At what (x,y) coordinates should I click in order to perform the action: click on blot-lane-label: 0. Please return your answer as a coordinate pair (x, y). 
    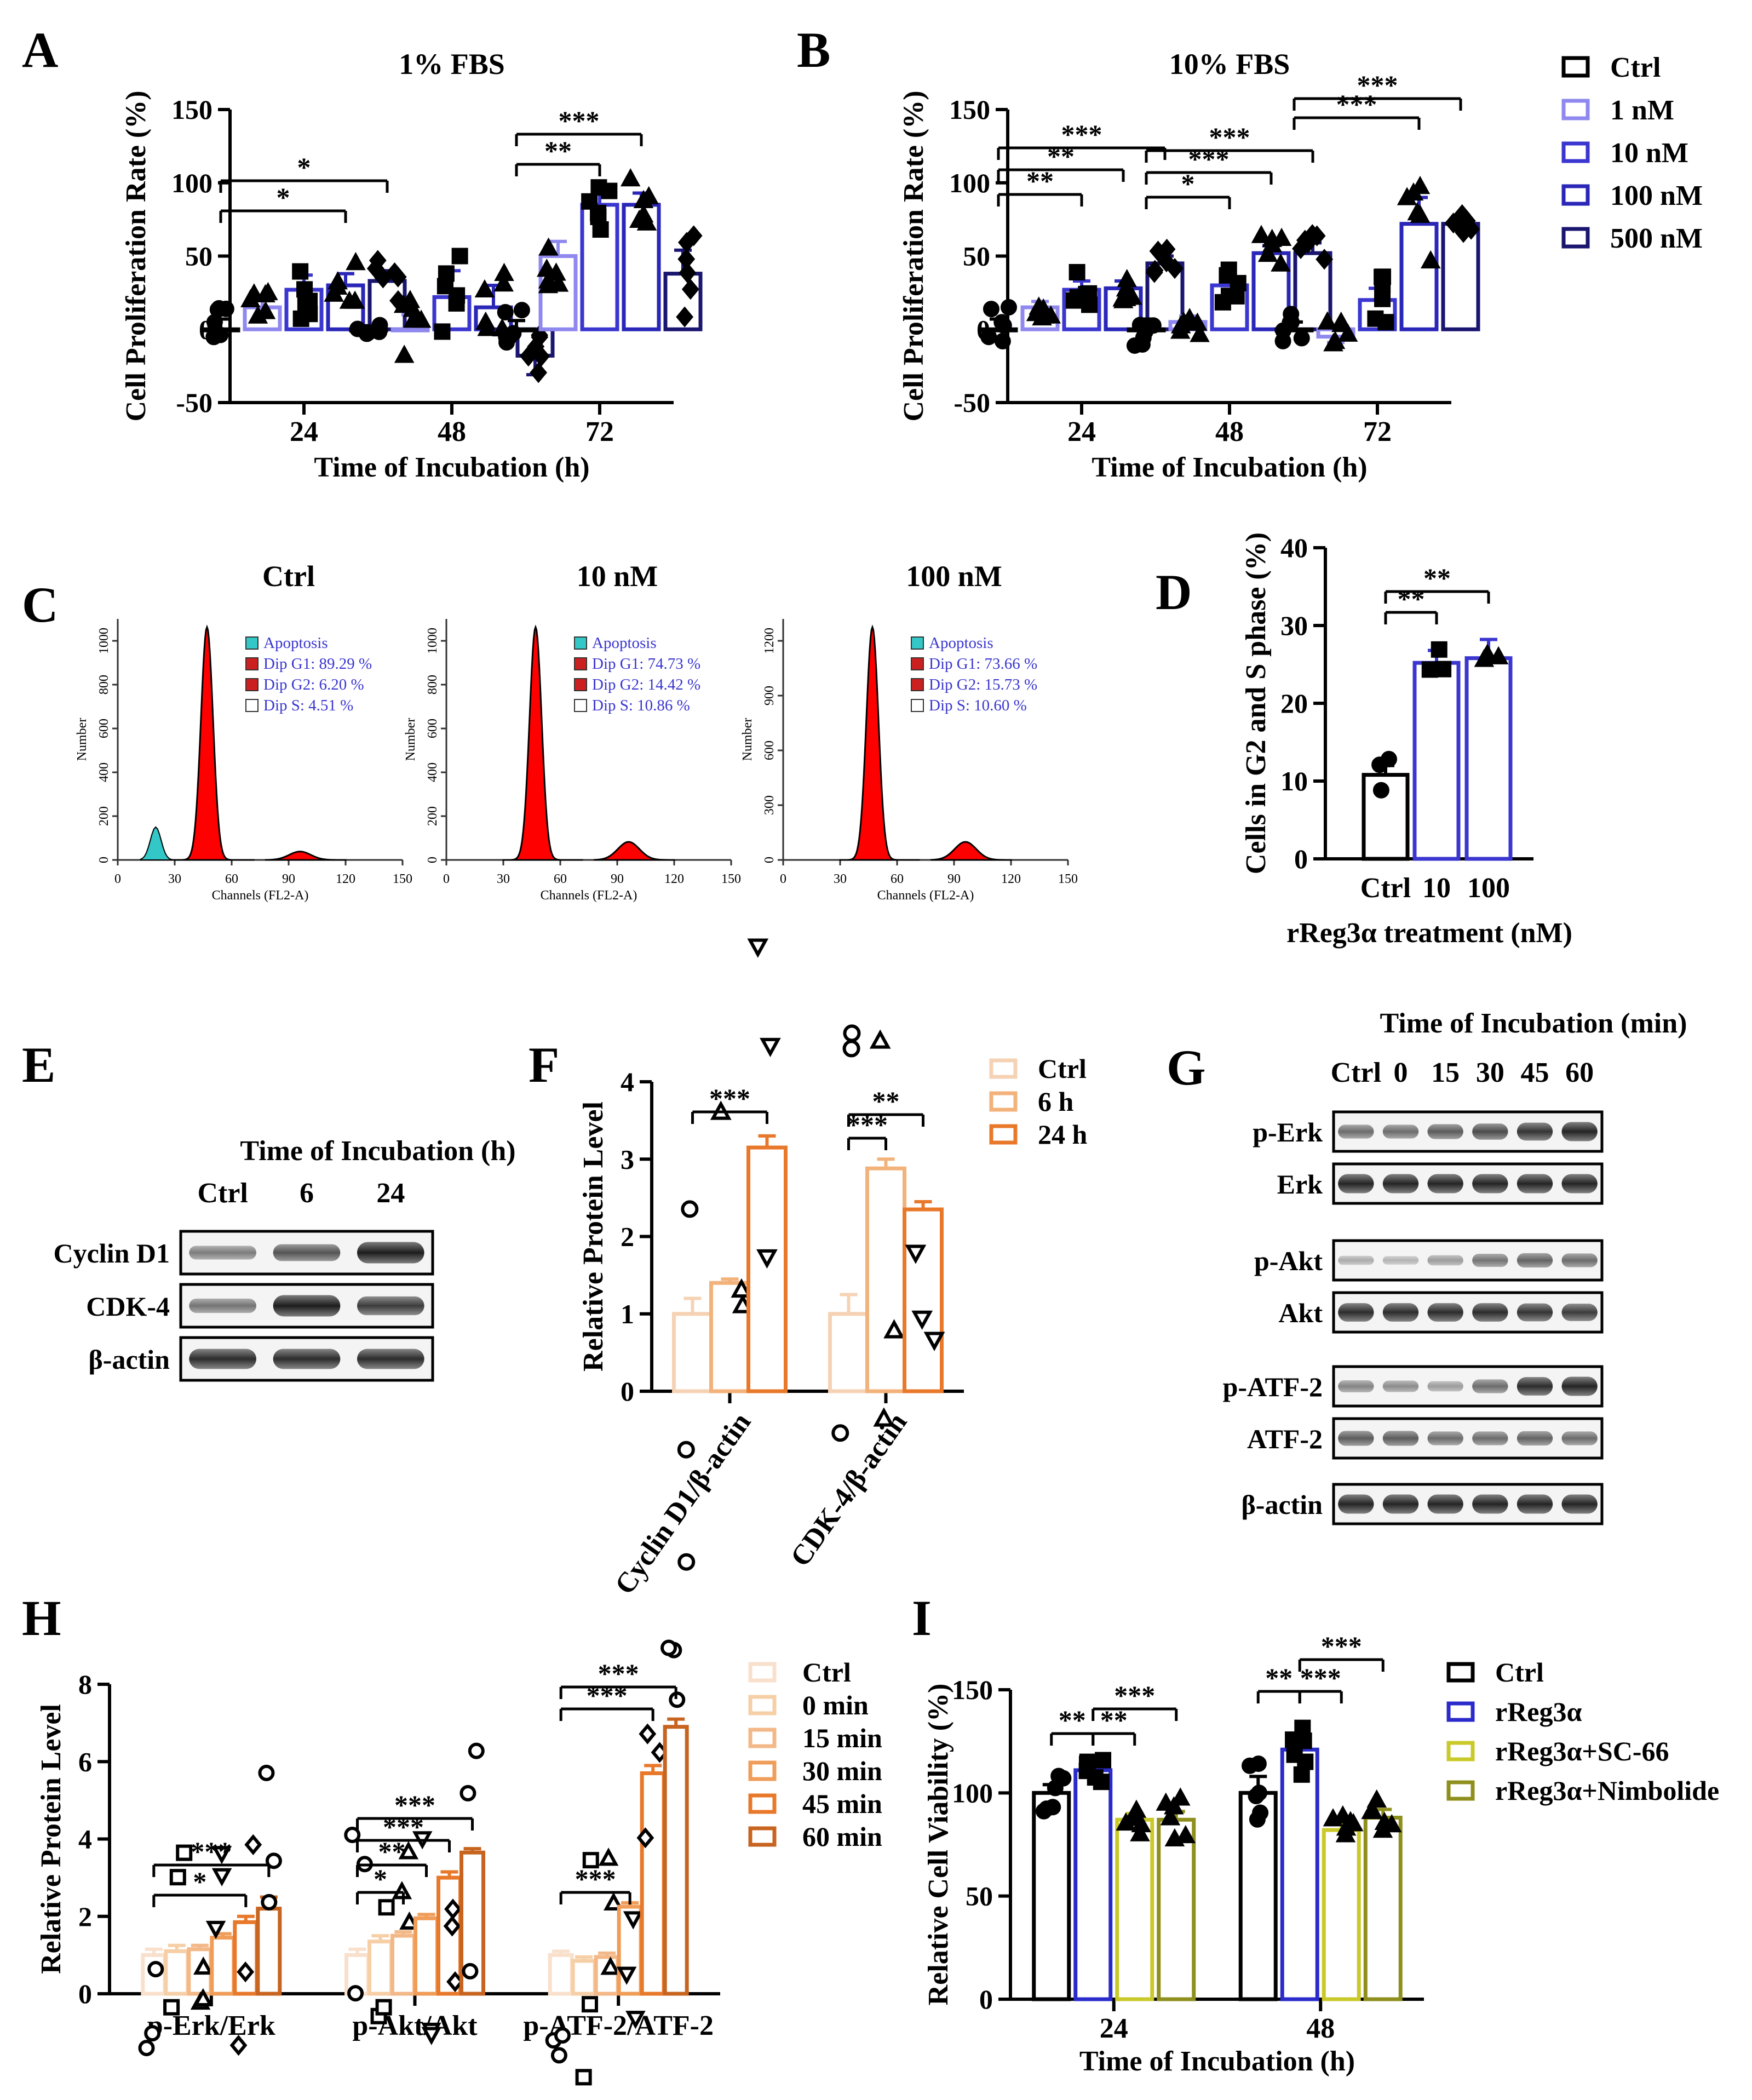
    Looking at the image, I should click on (1401, 1072).